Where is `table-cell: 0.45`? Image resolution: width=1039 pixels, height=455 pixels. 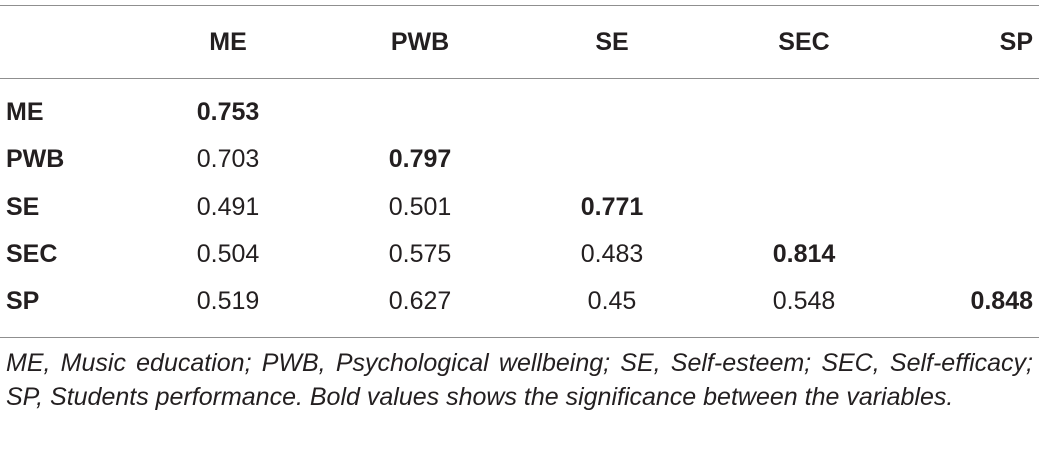
table-cell: 0.45 is located at coordinates (612, 301).